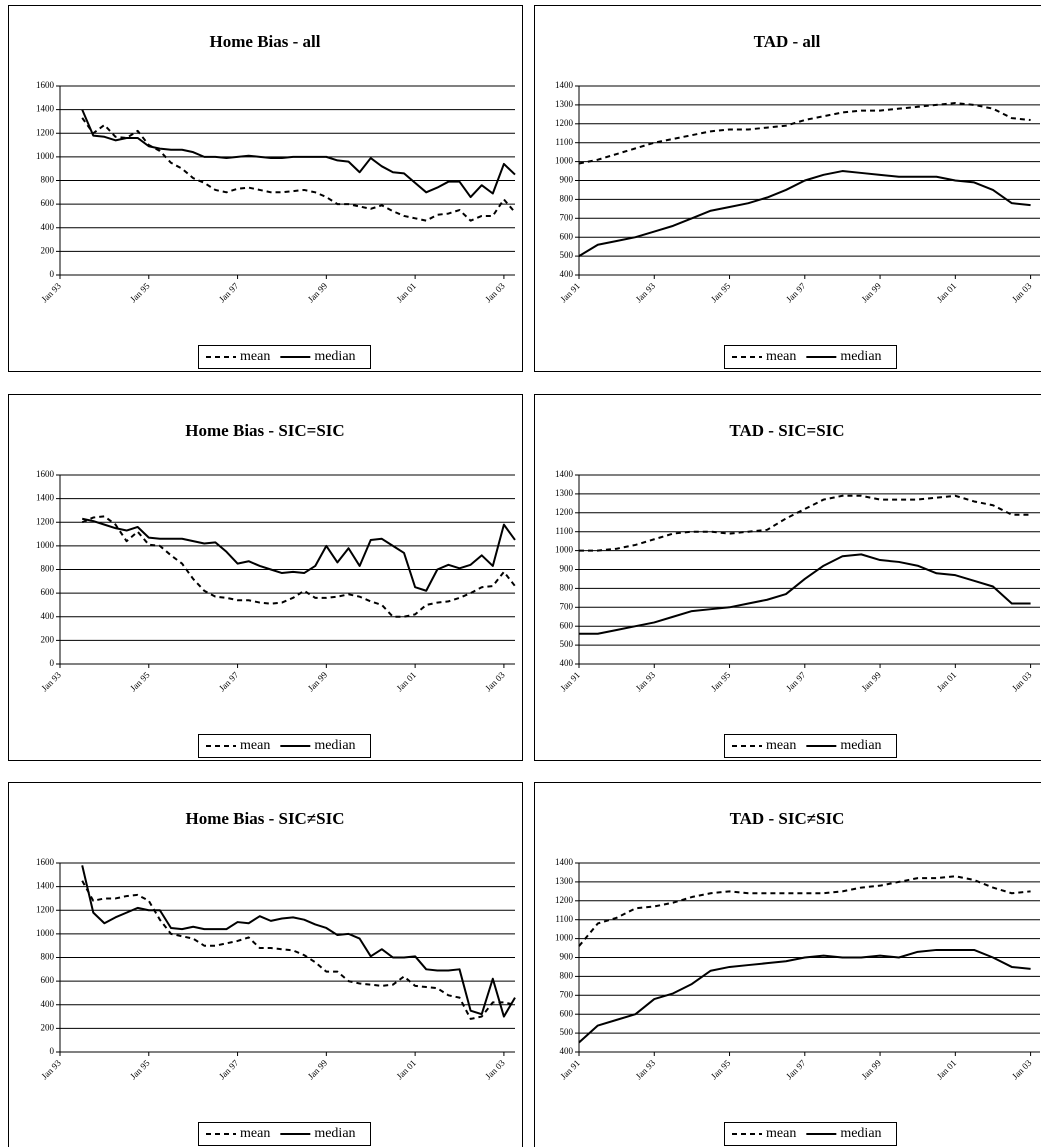 This screenshot has height=1147, width=1041. I want to click on chart-title: TAD - SIC≠SIC, so click(787, 818).